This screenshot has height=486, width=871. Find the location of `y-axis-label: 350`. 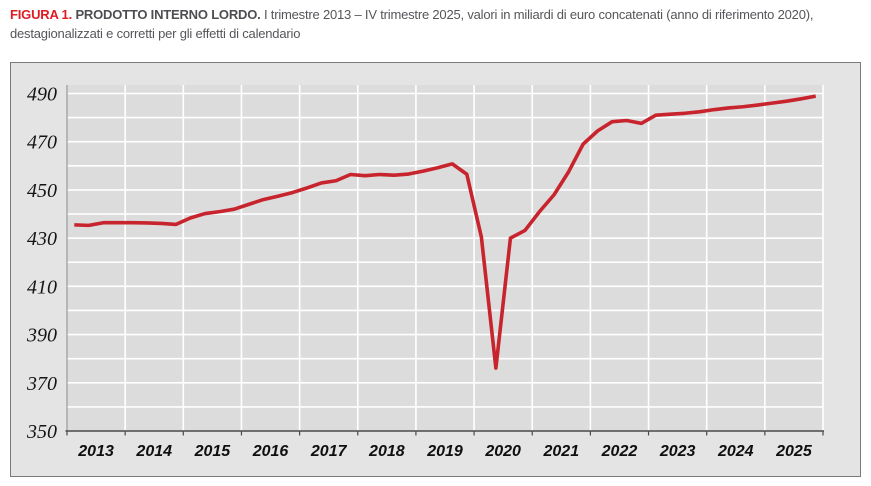

y-axis-label: 350 is located at coordinates (41, 432).